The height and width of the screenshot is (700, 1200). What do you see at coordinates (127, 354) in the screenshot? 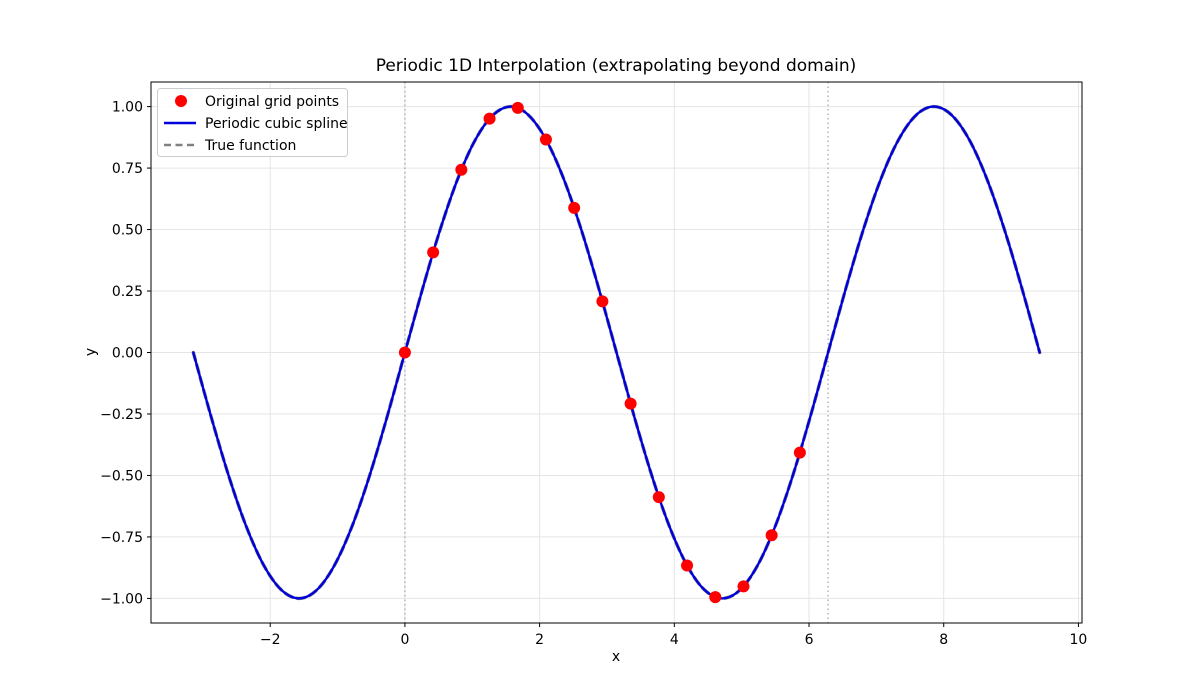
I see `y-tick-label: 0.00` at bounding box center [127, 354].